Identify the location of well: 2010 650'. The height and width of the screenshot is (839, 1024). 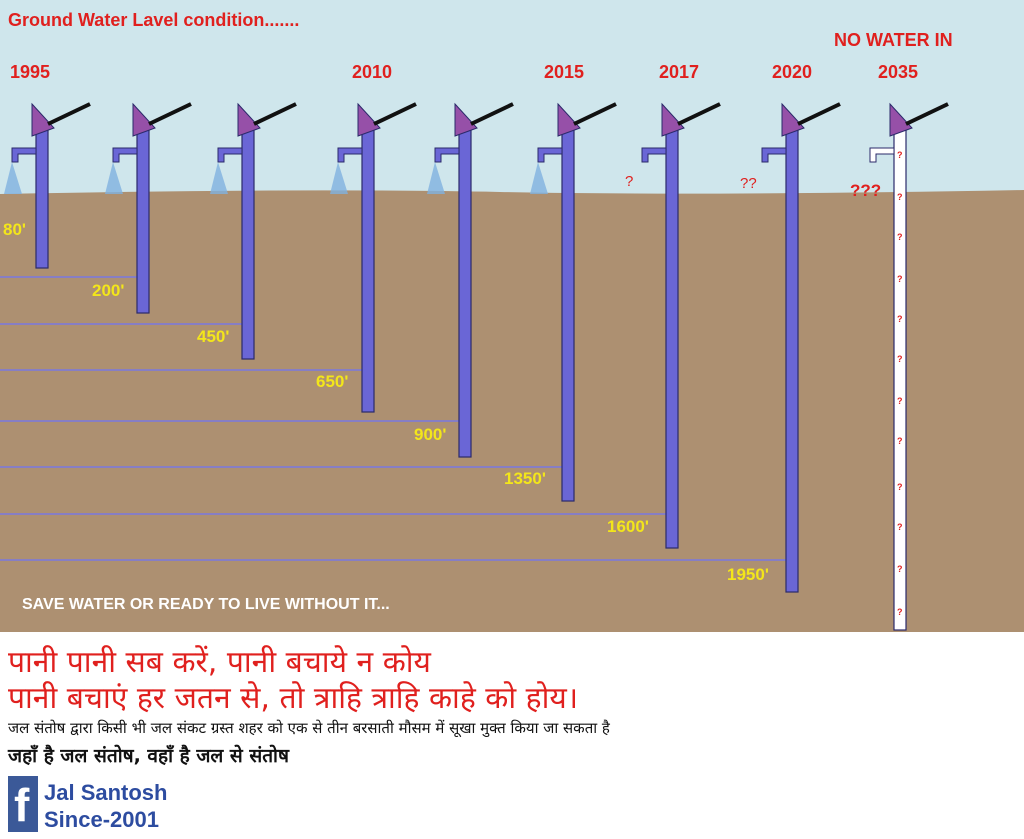
(366, 237).